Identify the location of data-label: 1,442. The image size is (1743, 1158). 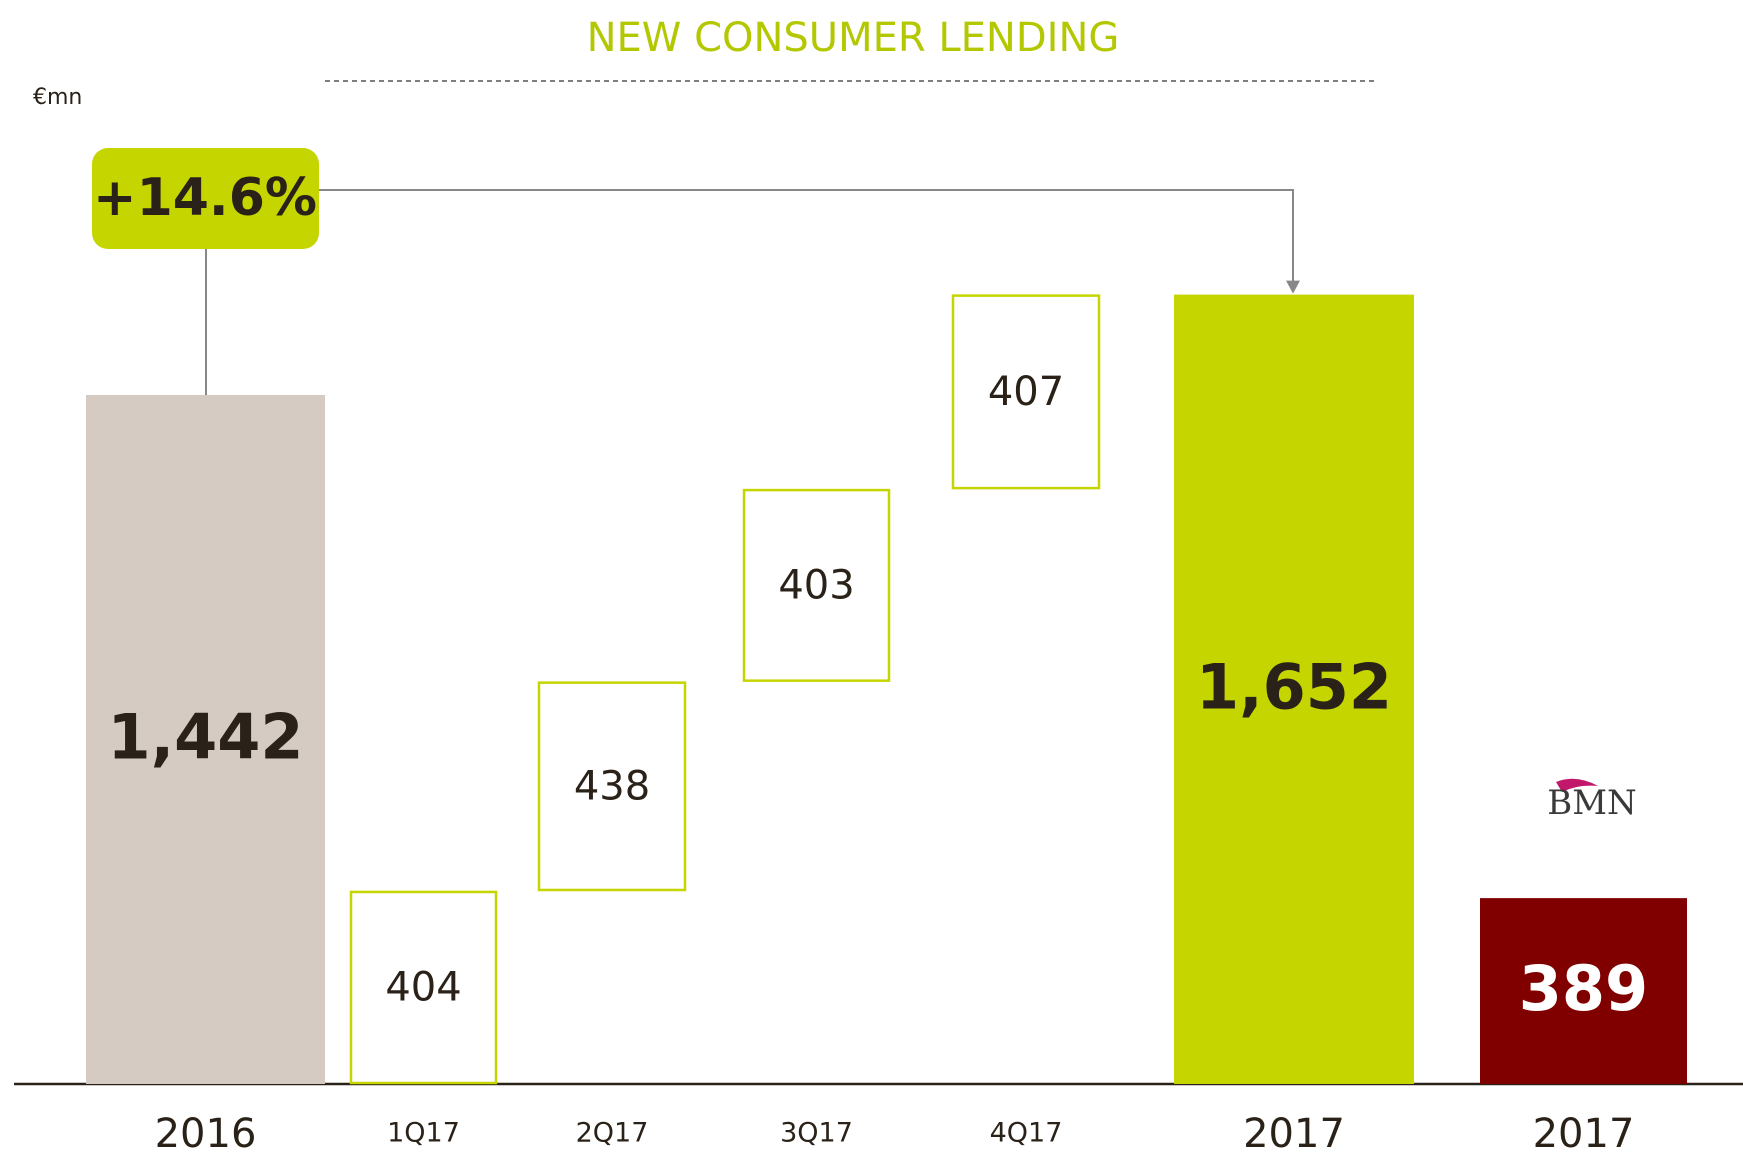
(205, 737).